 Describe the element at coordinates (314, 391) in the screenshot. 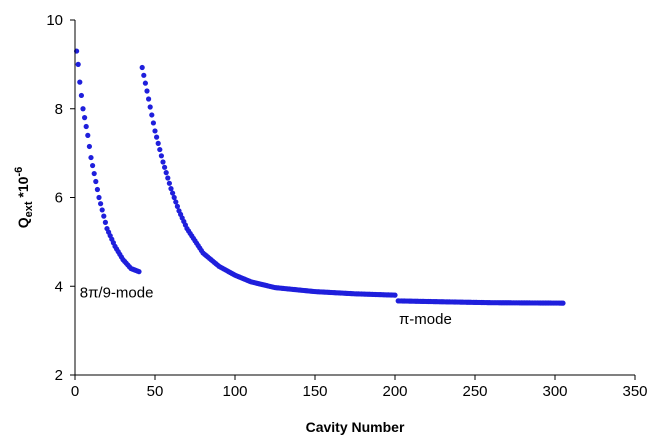

I see `x-tick-label: 150` at that location.